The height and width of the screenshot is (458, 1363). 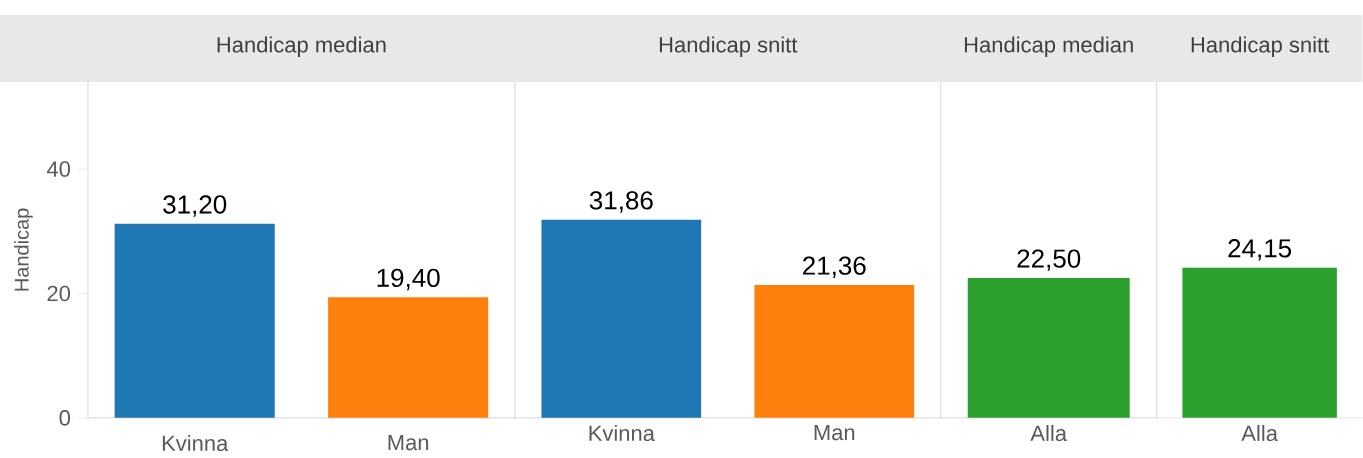 I want to click on y-axis-title: Handicap, so click(x=23, y=249).